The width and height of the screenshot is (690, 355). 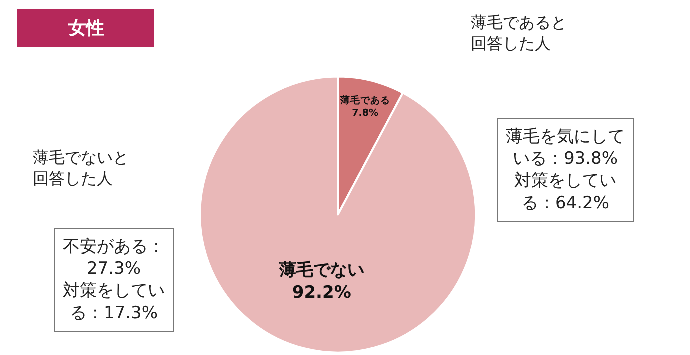 I want to click on text: 不安がある：27.3% 対策をしている：17.3%, so click(x=114, y=280).